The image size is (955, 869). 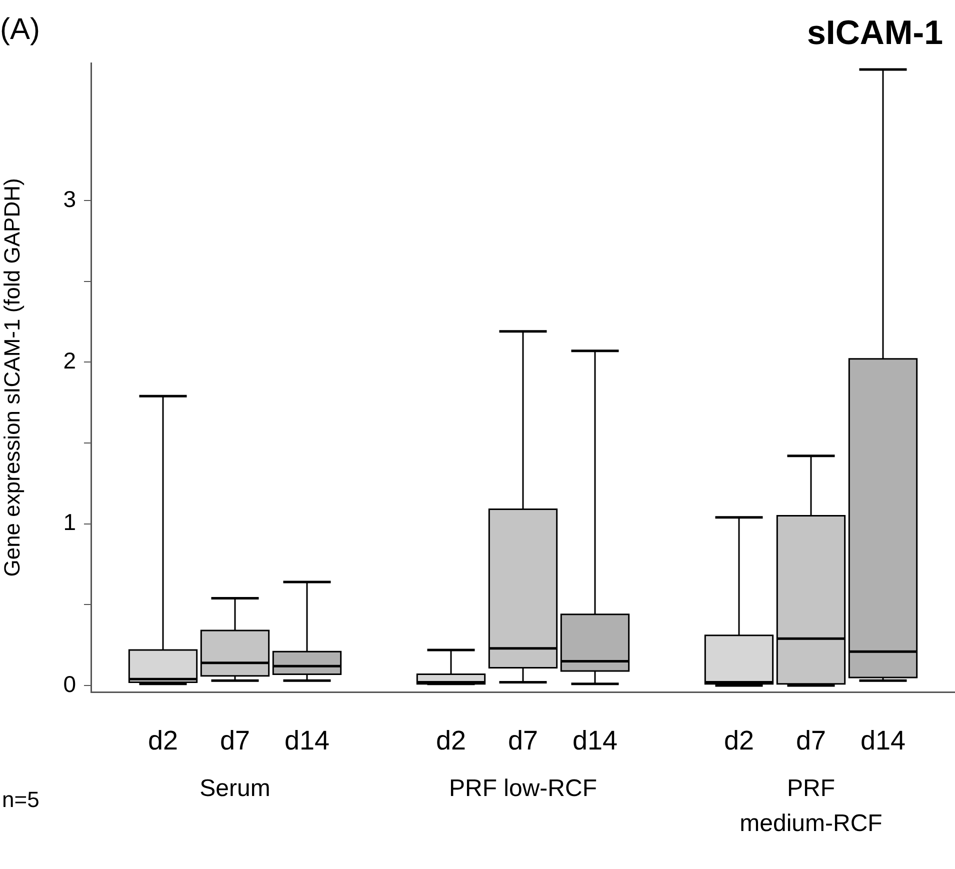 What do you see at coordinates (69, 522) in the screenshot?
I see `y-tick-label: 1` at bounding box center [69, 522].